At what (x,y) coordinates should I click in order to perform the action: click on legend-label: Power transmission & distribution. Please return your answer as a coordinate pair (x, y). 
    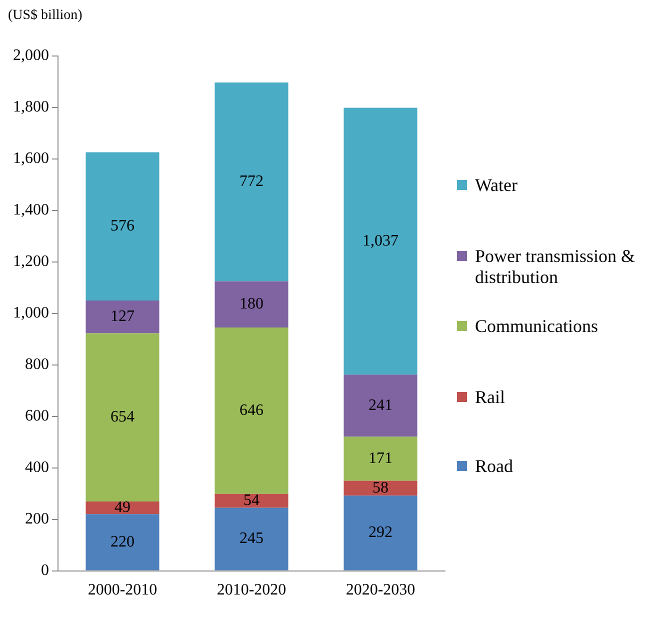
    Looking at the image, I should click on (555, 267).